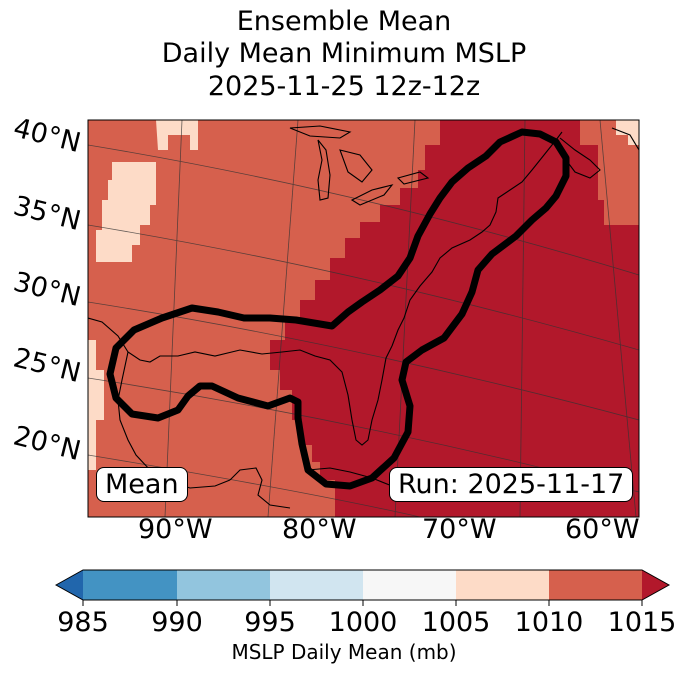  I want to click on colorbar-tick-label: 1005, so click(456, 622).